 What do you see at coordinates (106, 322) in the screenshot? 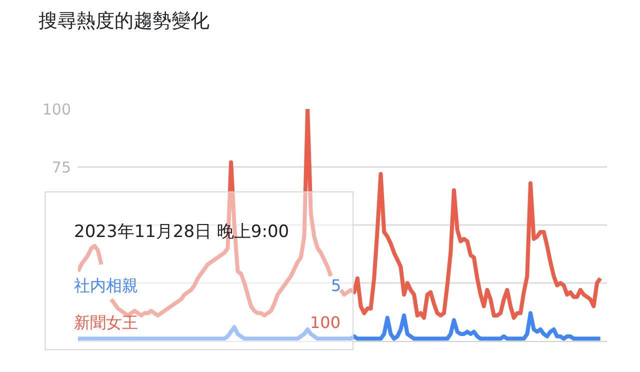
I see `series-label: 新聞女王` at bounding box center [106, 322].